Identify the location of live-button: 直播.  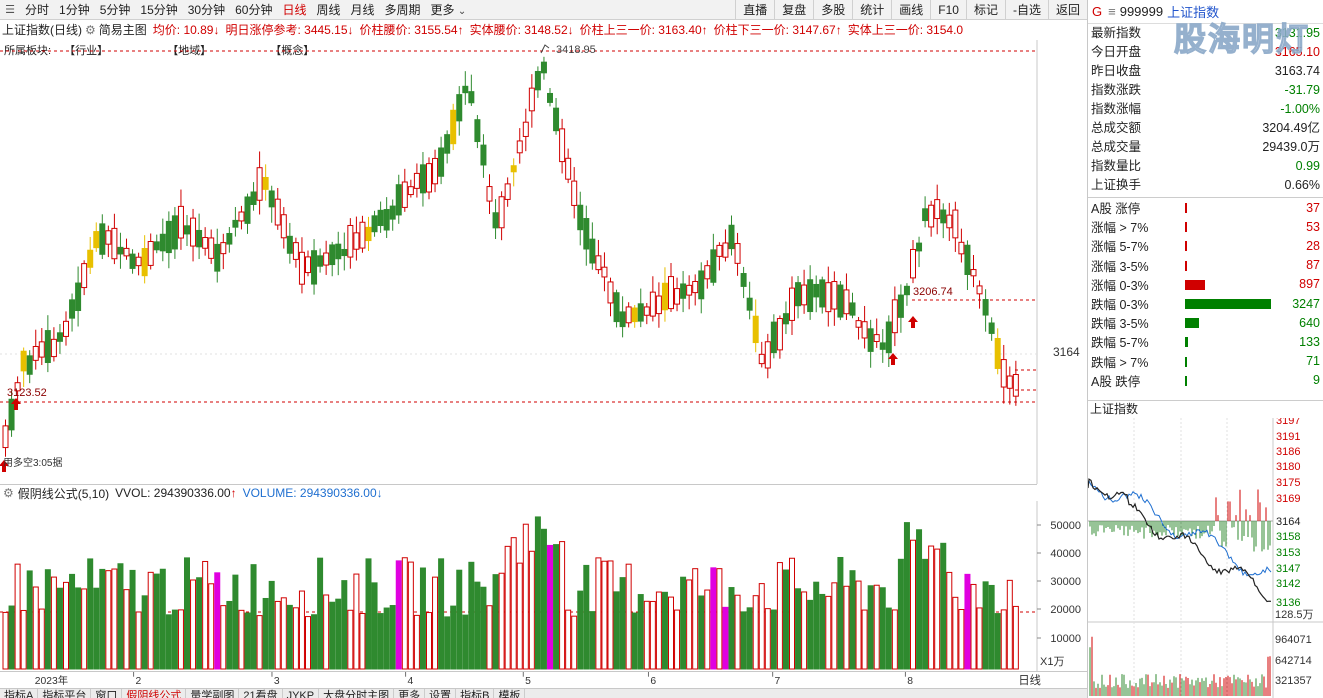
(754, 10).